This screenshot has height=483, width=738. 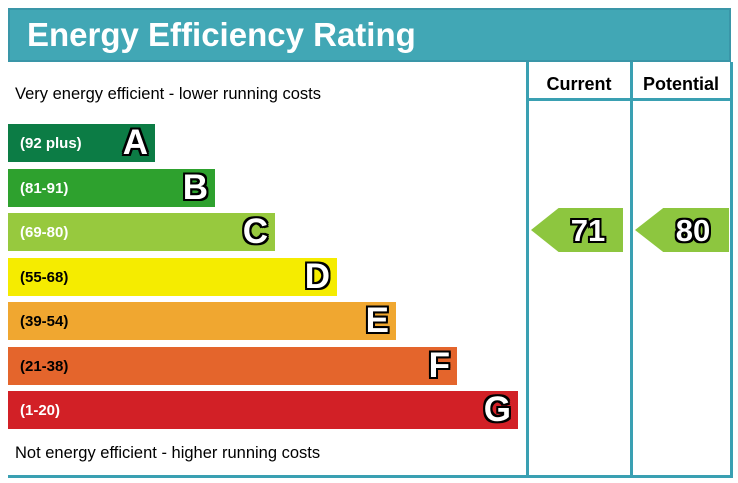 What do you see at coordinates (44, 232) in the screenshot?
I see `band-range-label: (69-80)` at bounding box center [44, 232].